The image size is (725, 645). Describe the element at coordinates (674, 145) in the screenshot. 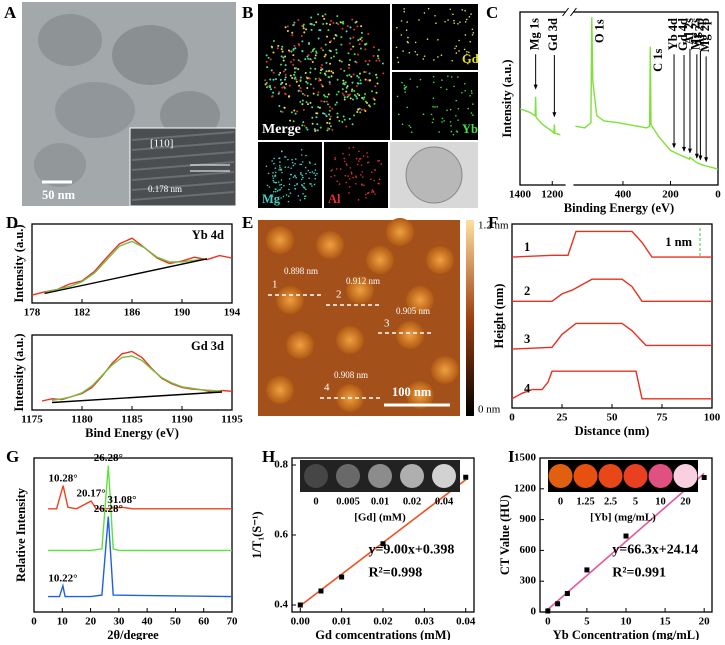

I see `arrow-head` at that location.